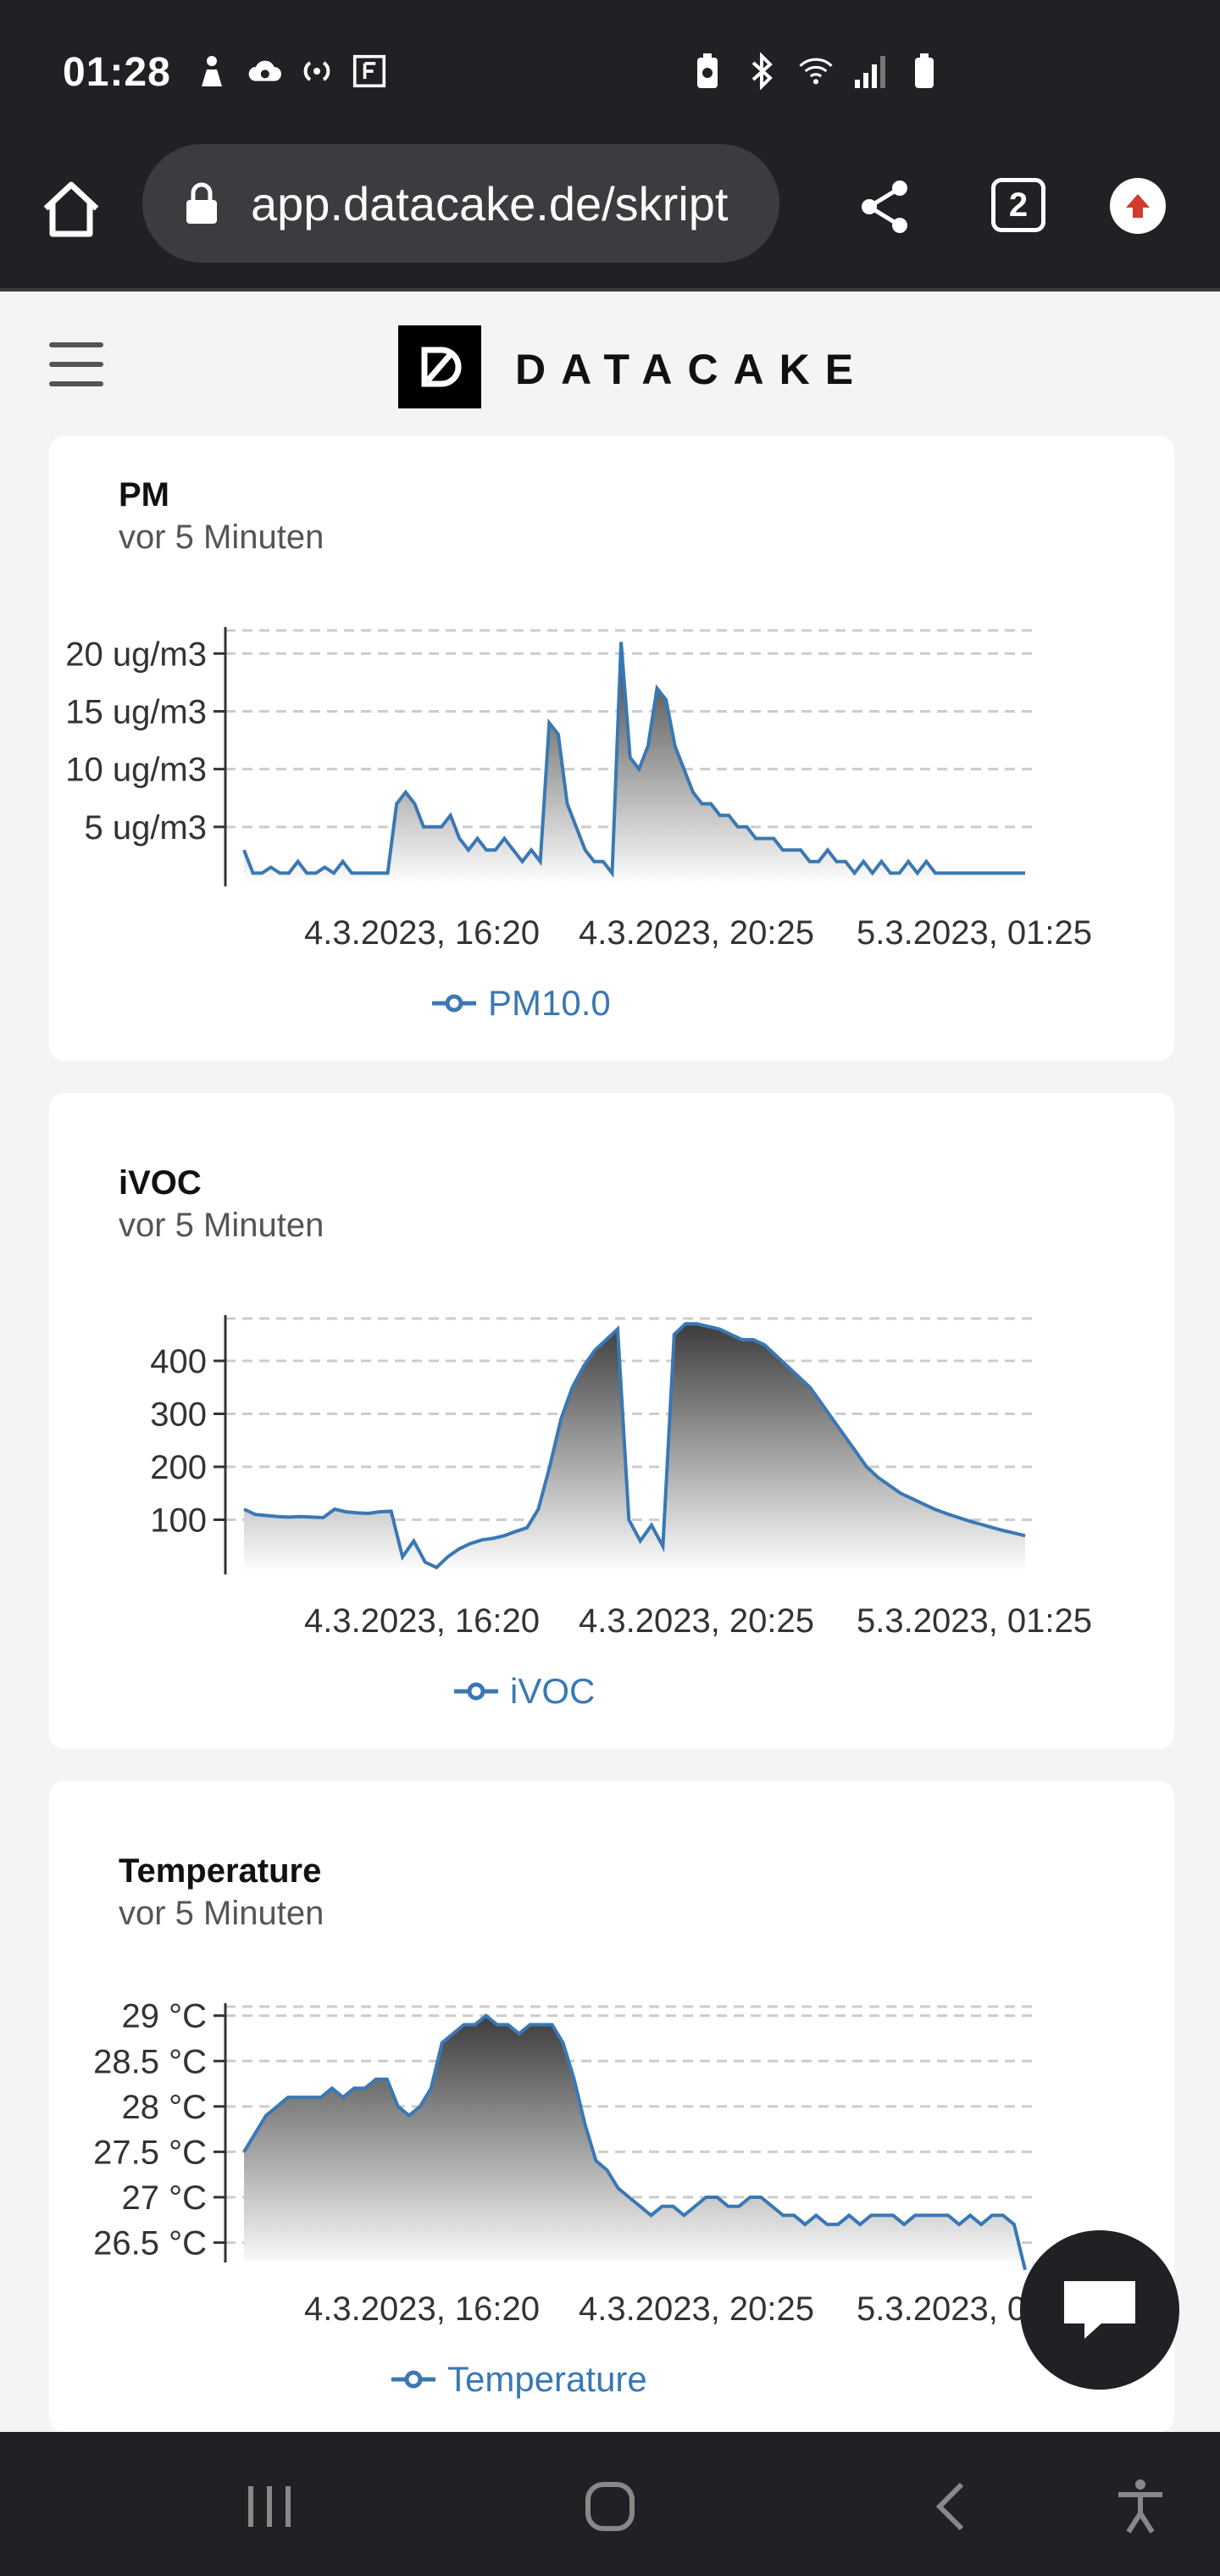 This screenshot has width=1220, height=2576. What do you see at coordinates (76, 364) in the screenshot?
I see `menu-icon` at bounding box center [76, 364].